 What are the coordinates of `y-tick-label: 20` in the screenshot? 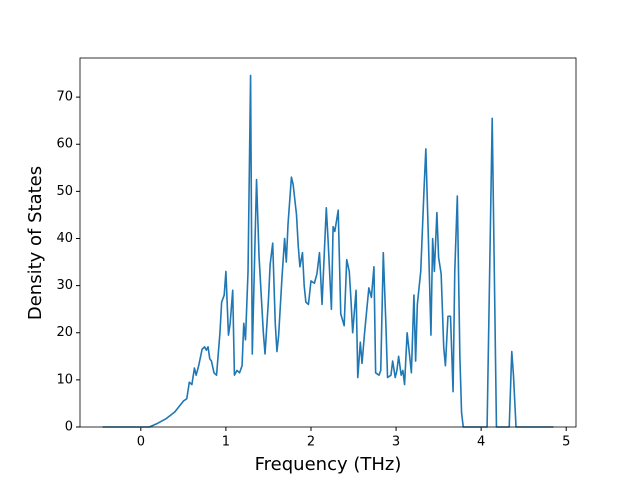 It's located at (64, 332).